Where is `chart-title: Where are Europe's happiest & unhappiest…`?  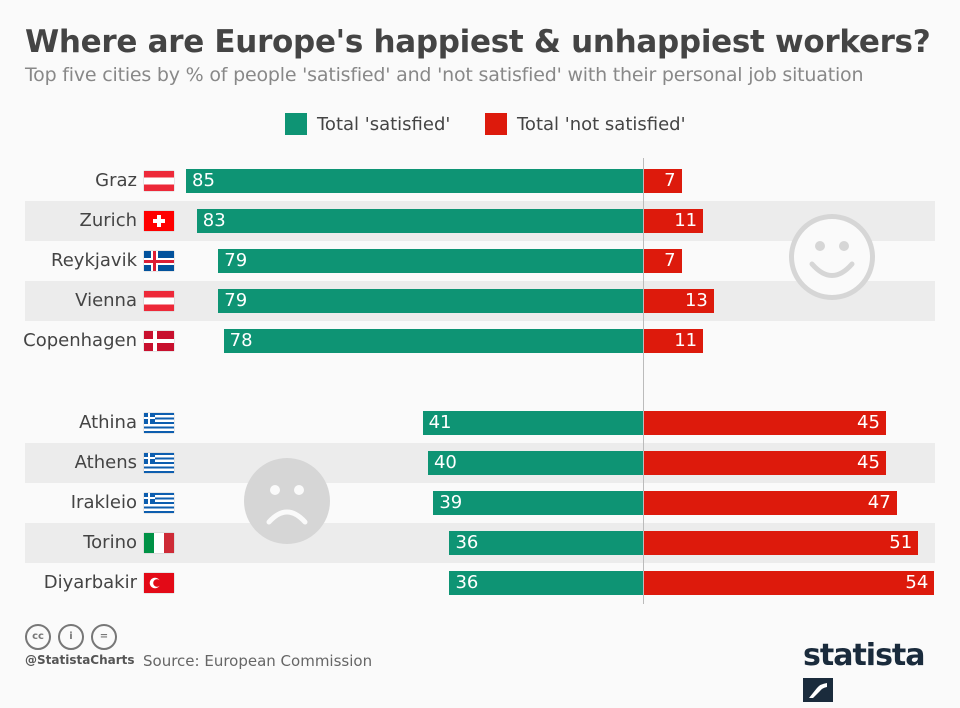 chart-title: Where are Europe's happiest & unhappiest… is located at coordinates (478, 42).